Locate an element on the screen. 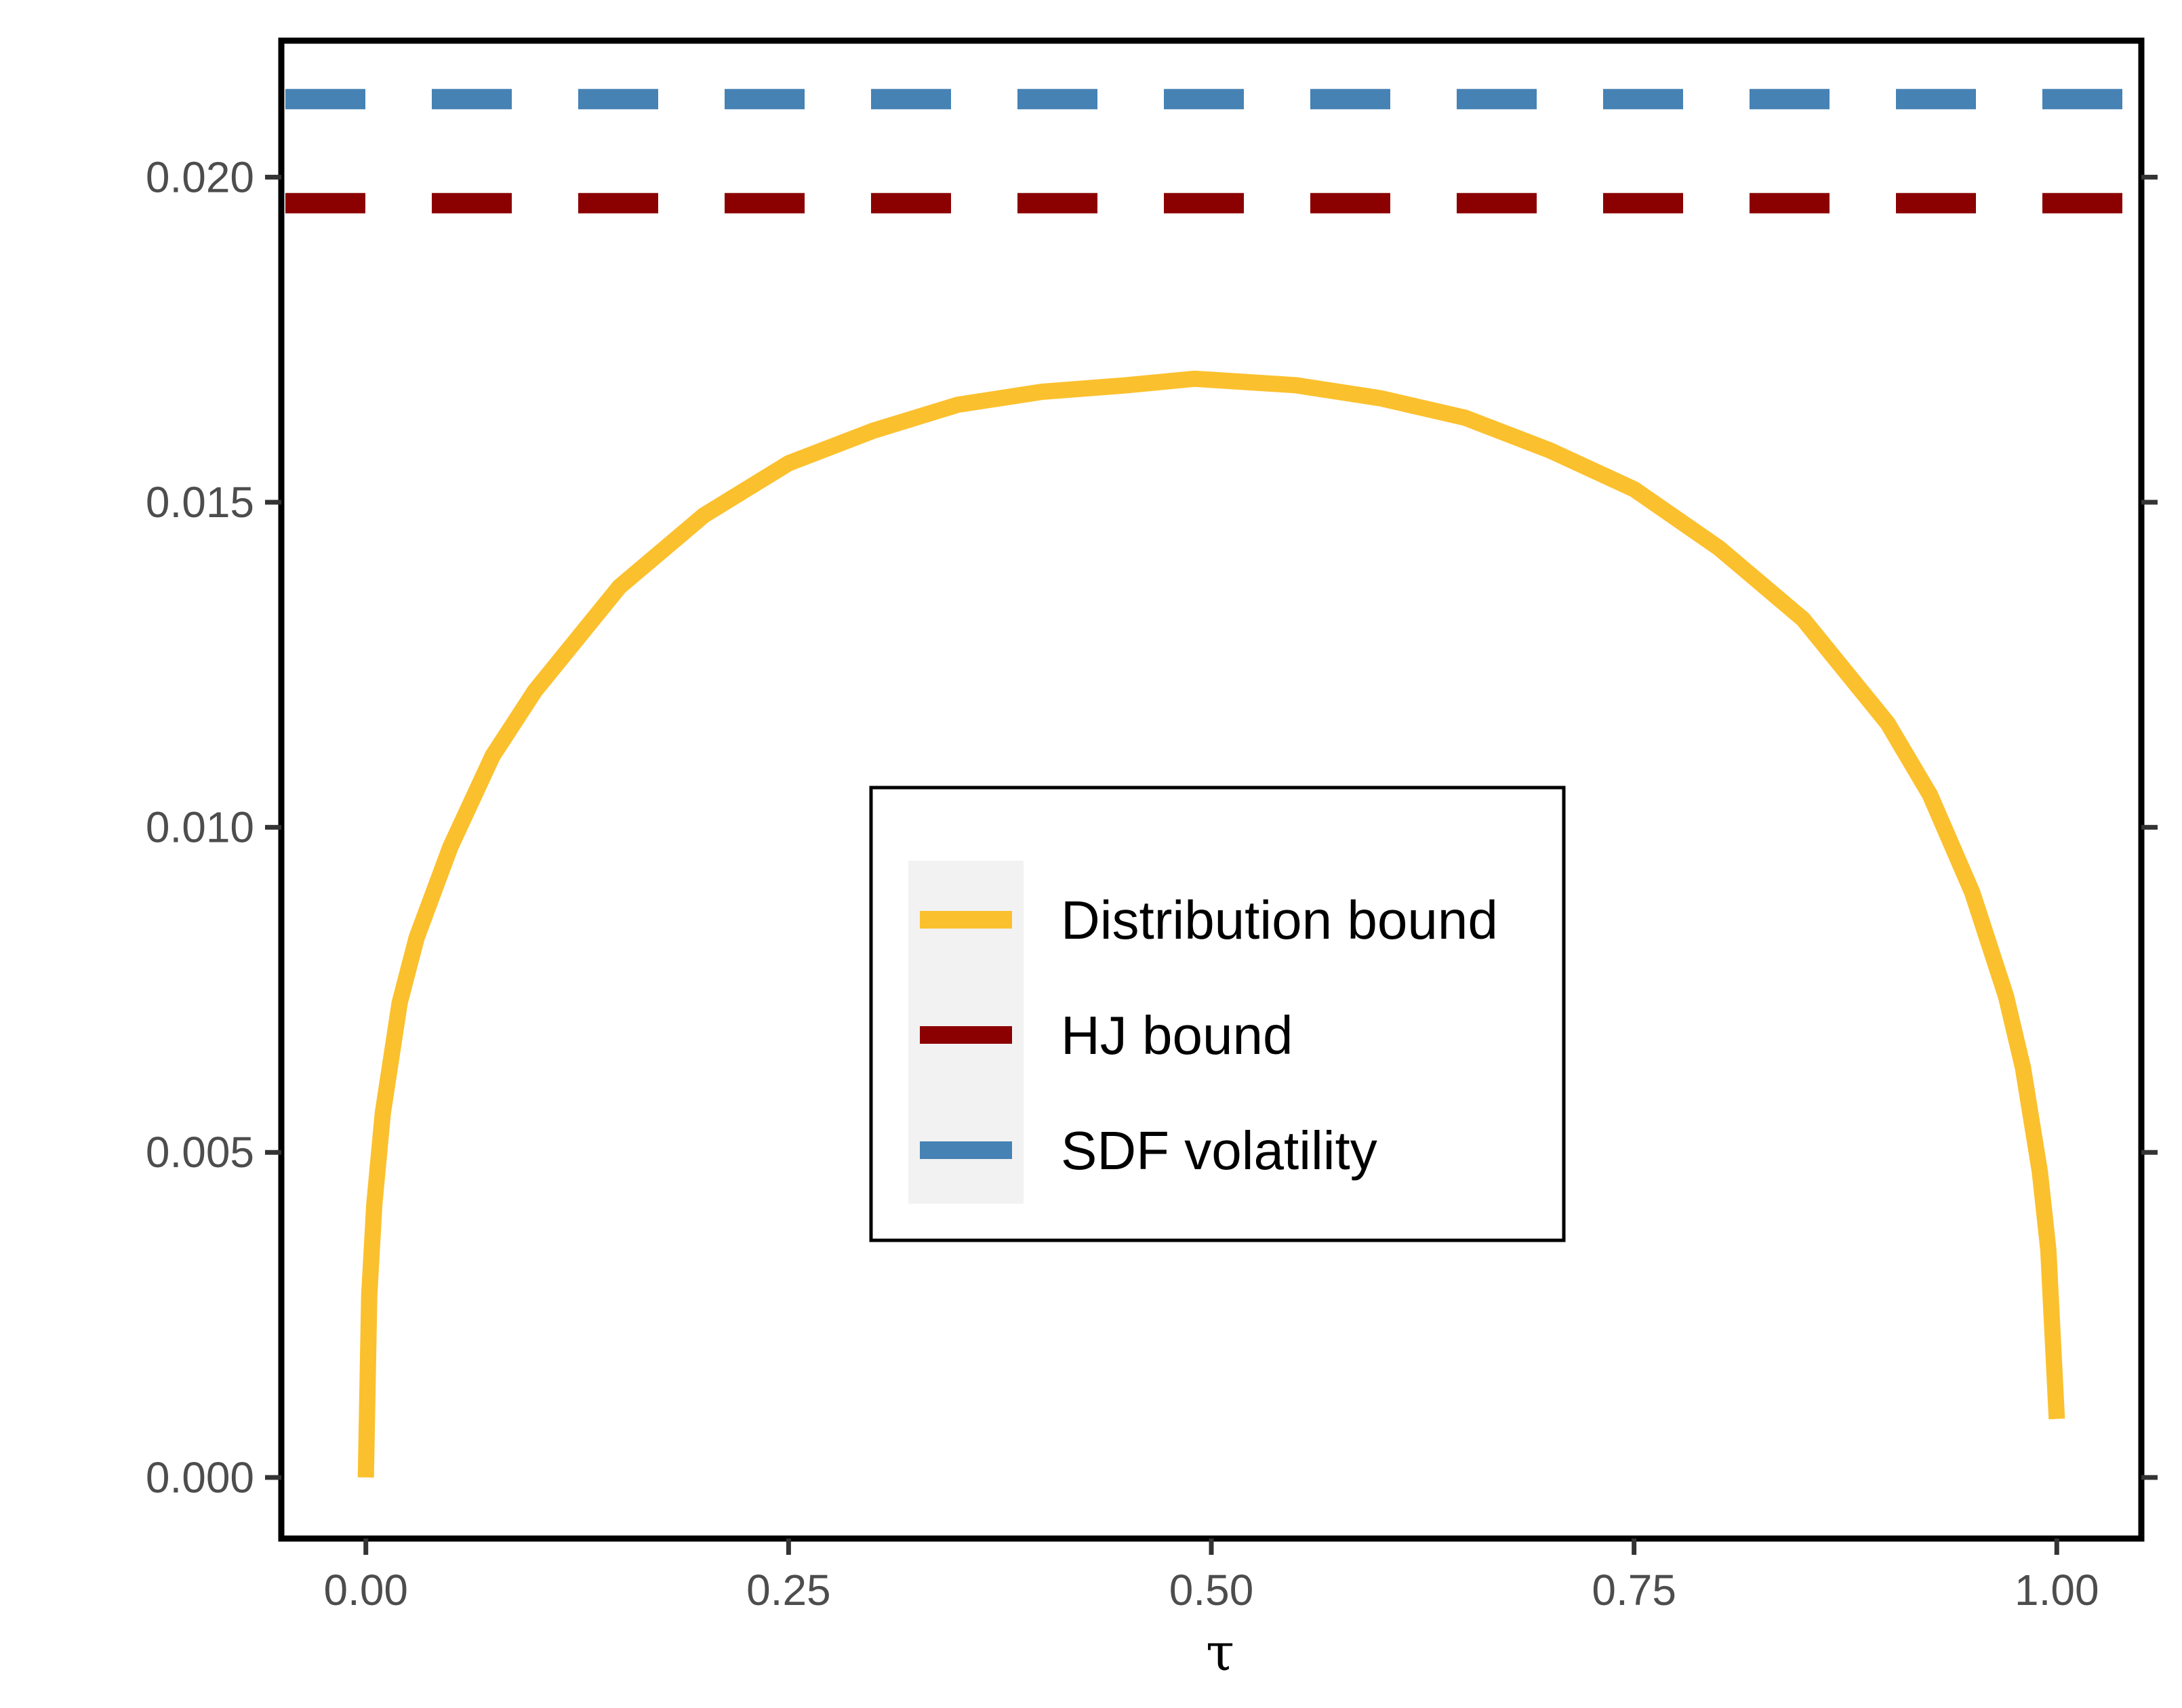 The width and height of the screenshot is (2182, 1708). legend: Distribution bound HJ bound SDF volatility is located at coordinates (1218, 1014).